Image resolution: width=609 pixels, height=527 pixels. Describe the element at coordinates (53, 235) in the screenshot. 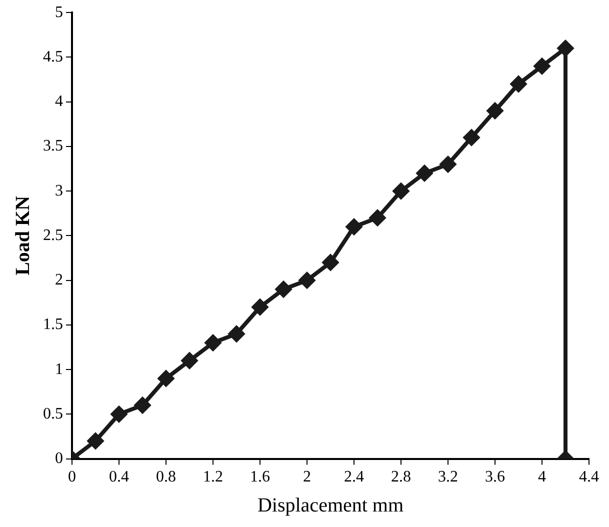

I see `y-tick-label: 2.5` at that location.